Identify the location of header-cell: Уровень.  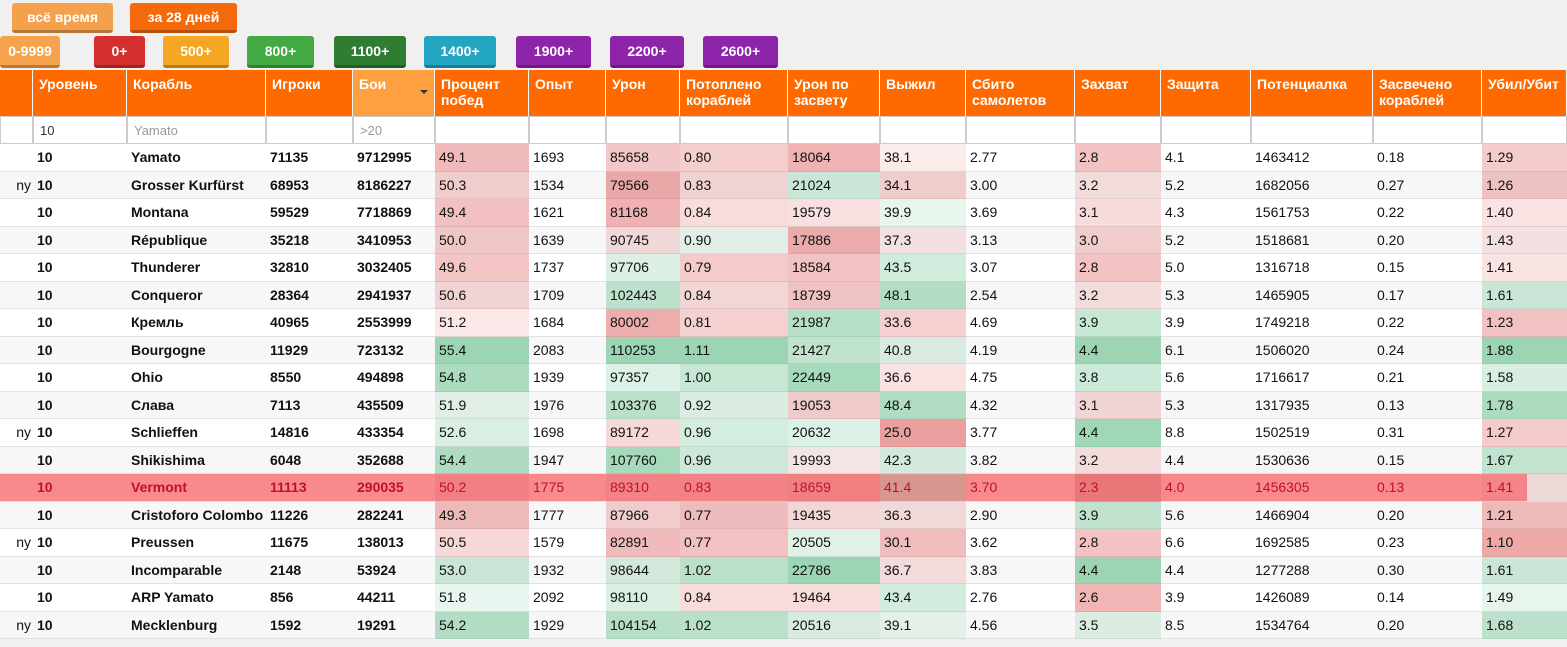
(80, 93).